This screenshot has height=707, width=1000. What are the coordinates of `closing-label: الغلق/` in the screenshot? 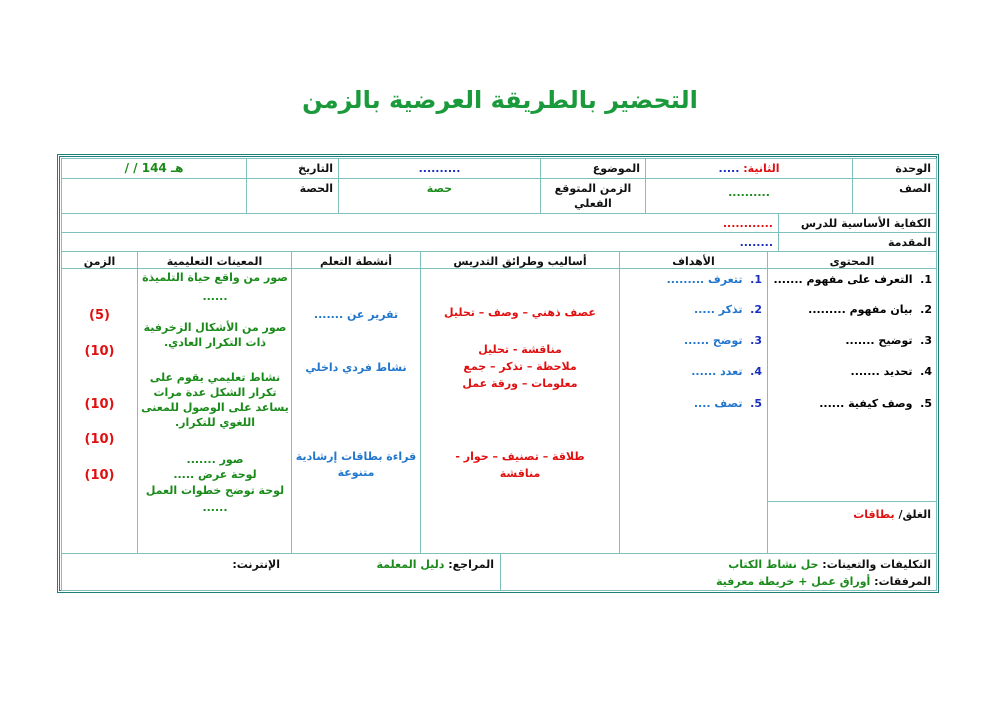 It's located at (914, 514).